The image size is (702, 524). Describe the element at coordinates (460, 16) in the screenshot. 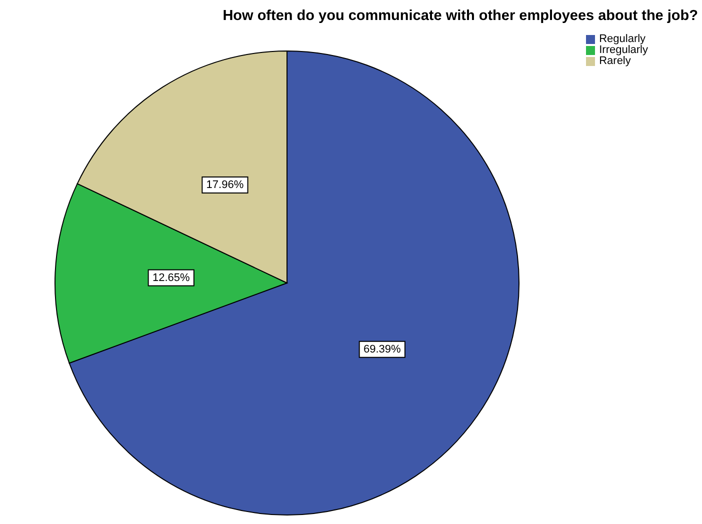

I see `chart-title: How often do you communicate with other employees about the job?` at that location.